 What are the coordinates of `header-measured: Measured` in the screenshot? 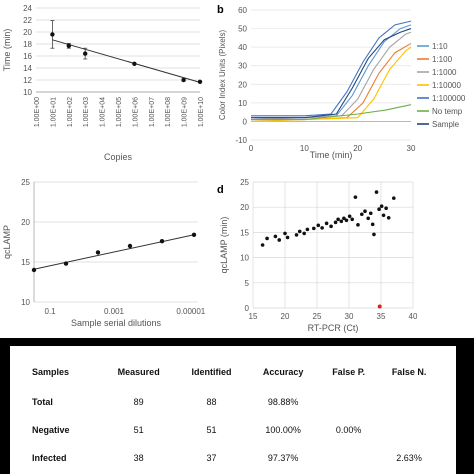 It's located at (138, 372).